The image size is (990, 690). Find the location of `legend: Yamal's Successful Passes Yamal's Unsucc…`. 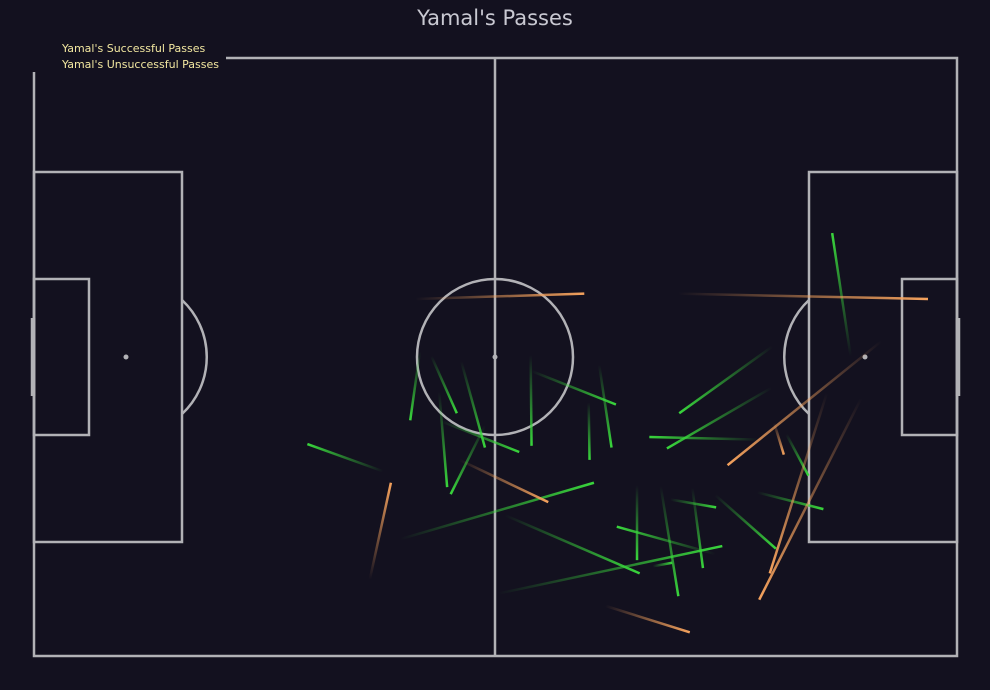

legend: Yamal's Successful Passes Yamal's Unsucc… is located at coordinates (120, 56).